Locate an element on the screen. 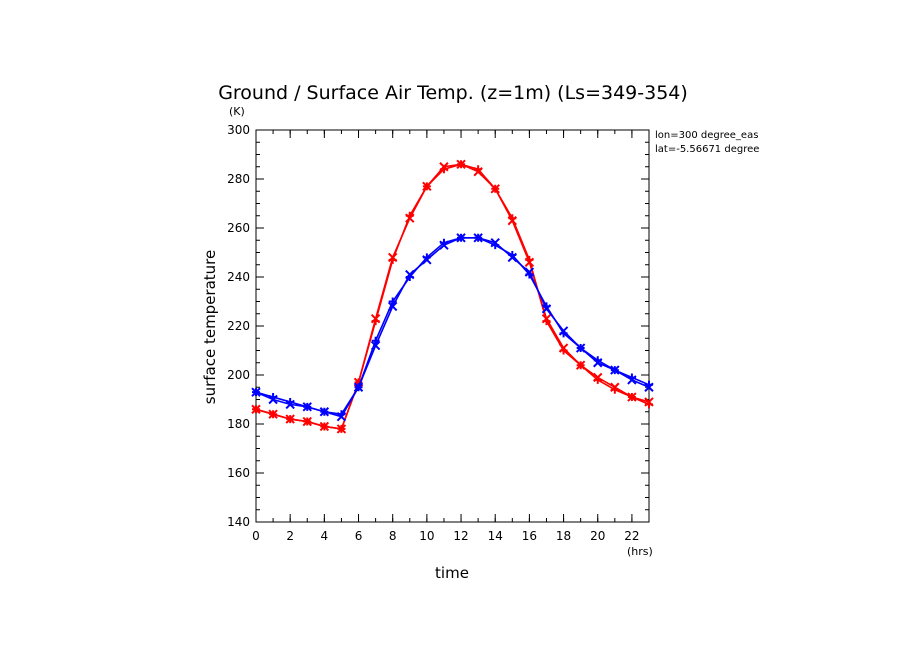  x-tick-label: 10 is located at coordinates (426, 536).